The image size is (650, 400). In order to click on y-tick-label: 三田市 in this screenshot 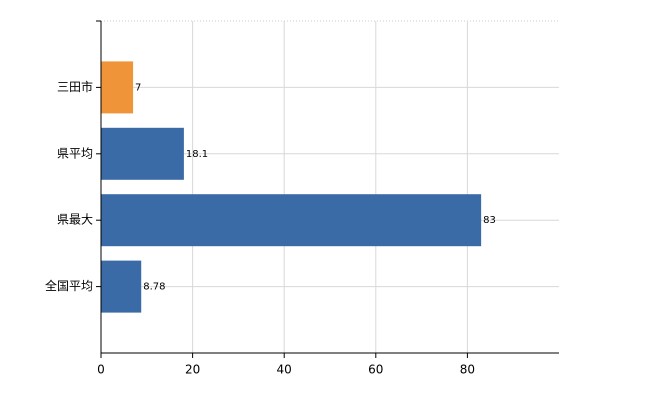, I will do `click(75, 86)`.